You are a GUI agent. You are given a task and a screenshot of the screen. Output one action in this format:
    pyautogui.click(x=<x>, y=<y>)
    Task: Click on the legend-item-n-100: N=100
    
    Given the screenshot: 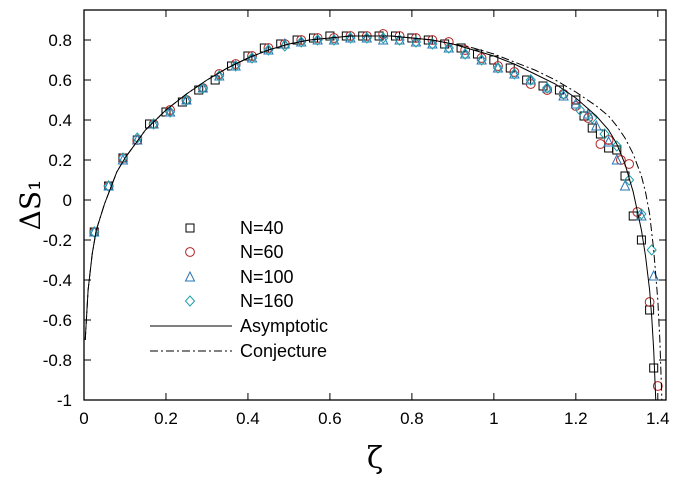 What is the action you would take?
    pyautogui.click(x=239, y=277)
    